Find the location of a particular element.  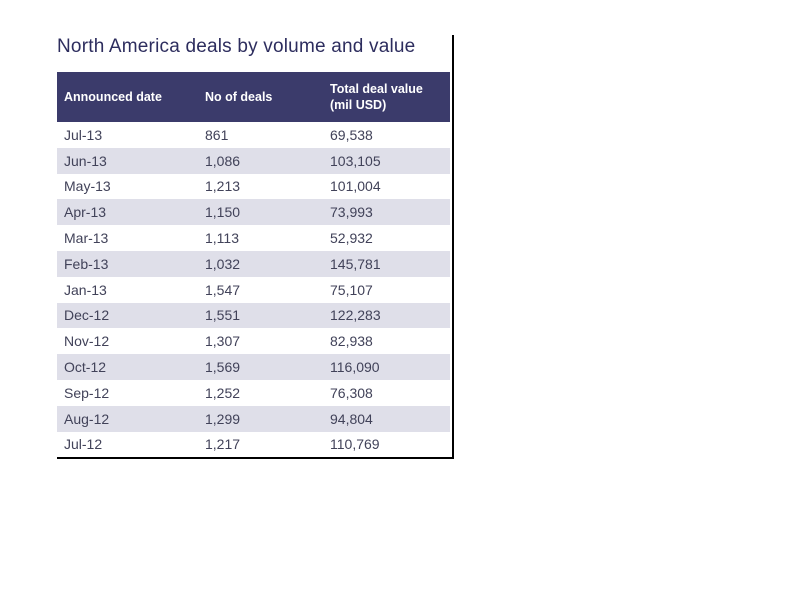

table-cell: 103,105 is located at coordinates (355, 160).